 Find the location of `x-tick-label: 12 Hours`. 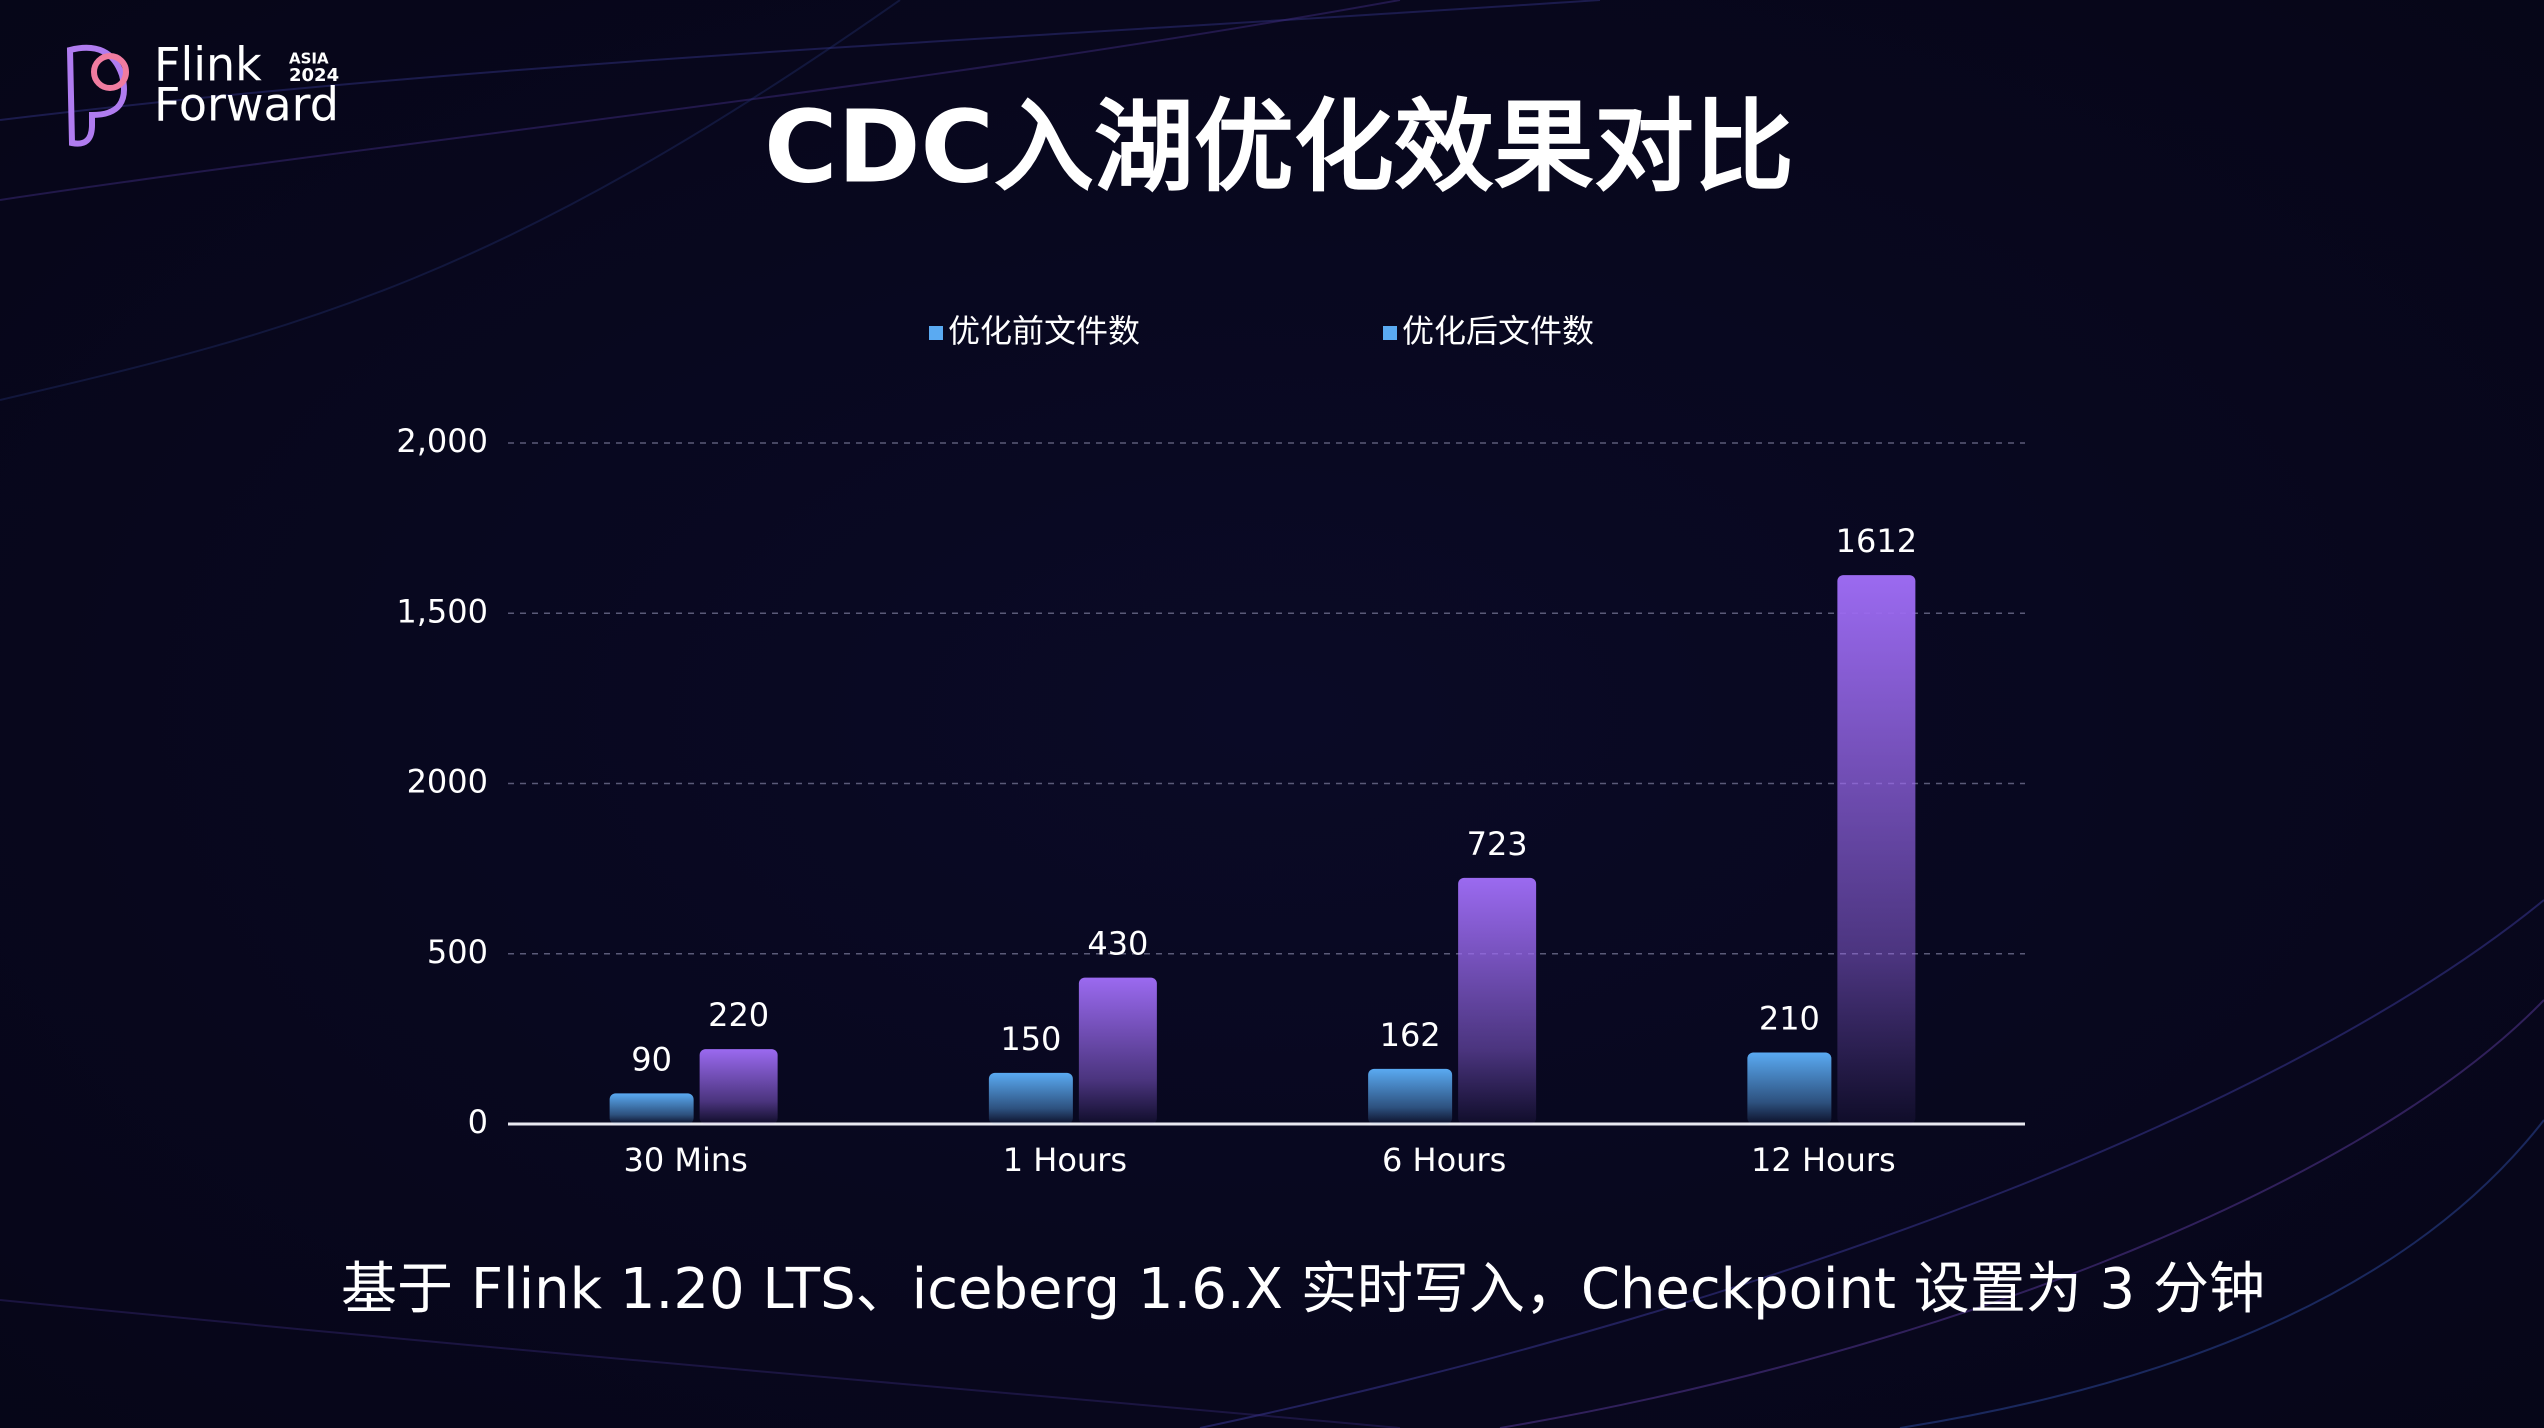

x-tick-label: 12 Hours is located at coordinates (1823, 1160).